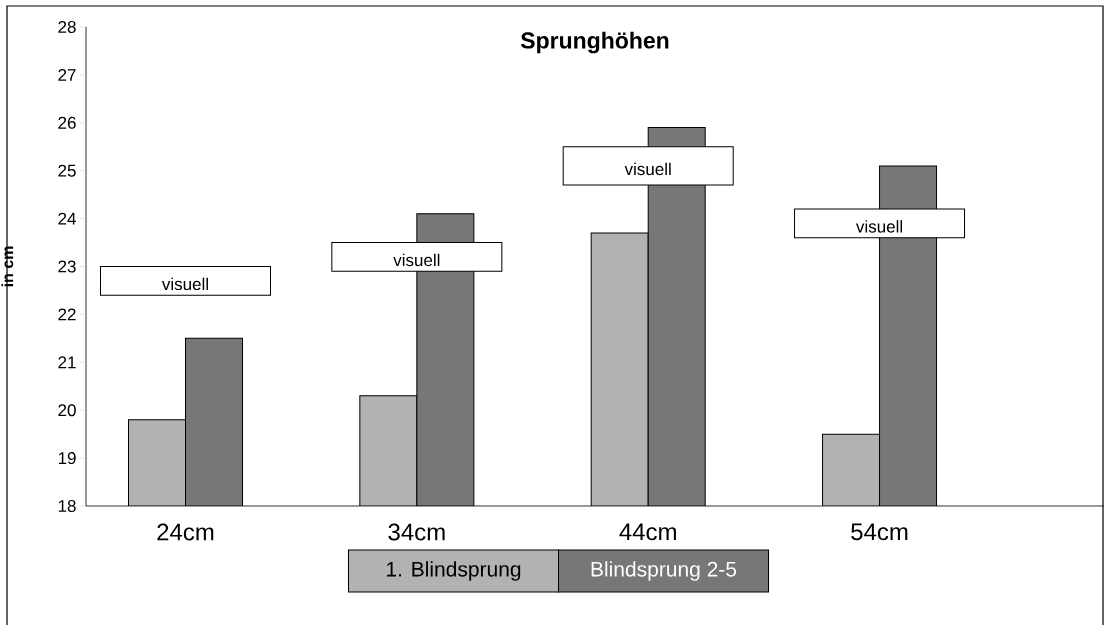  What do you see at coordinates (879, 532) in the screenshot?
I see `x-tick-label: 54cm` at bounding box center [879, 532].